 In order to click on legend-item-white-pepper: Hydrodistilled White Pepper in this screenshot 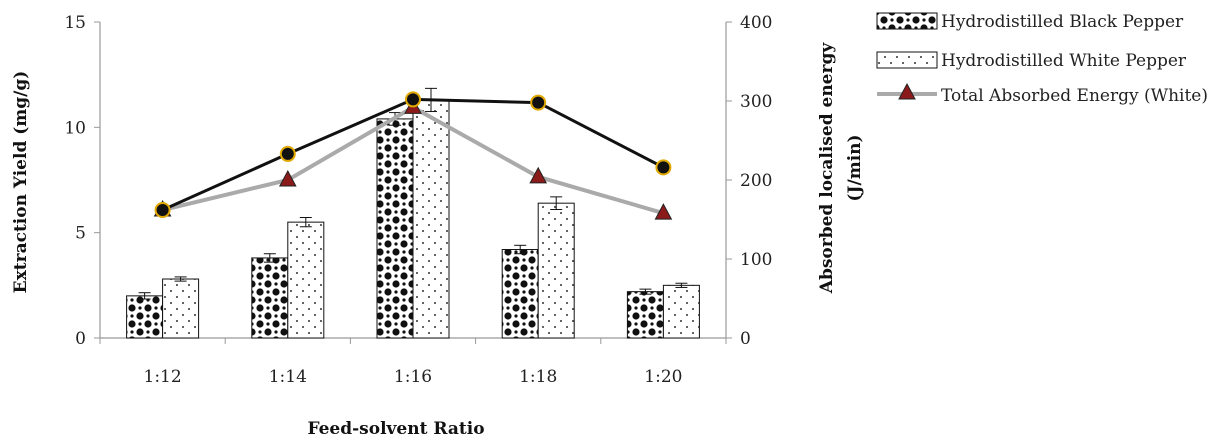, I will do `click(1031, 61)`.